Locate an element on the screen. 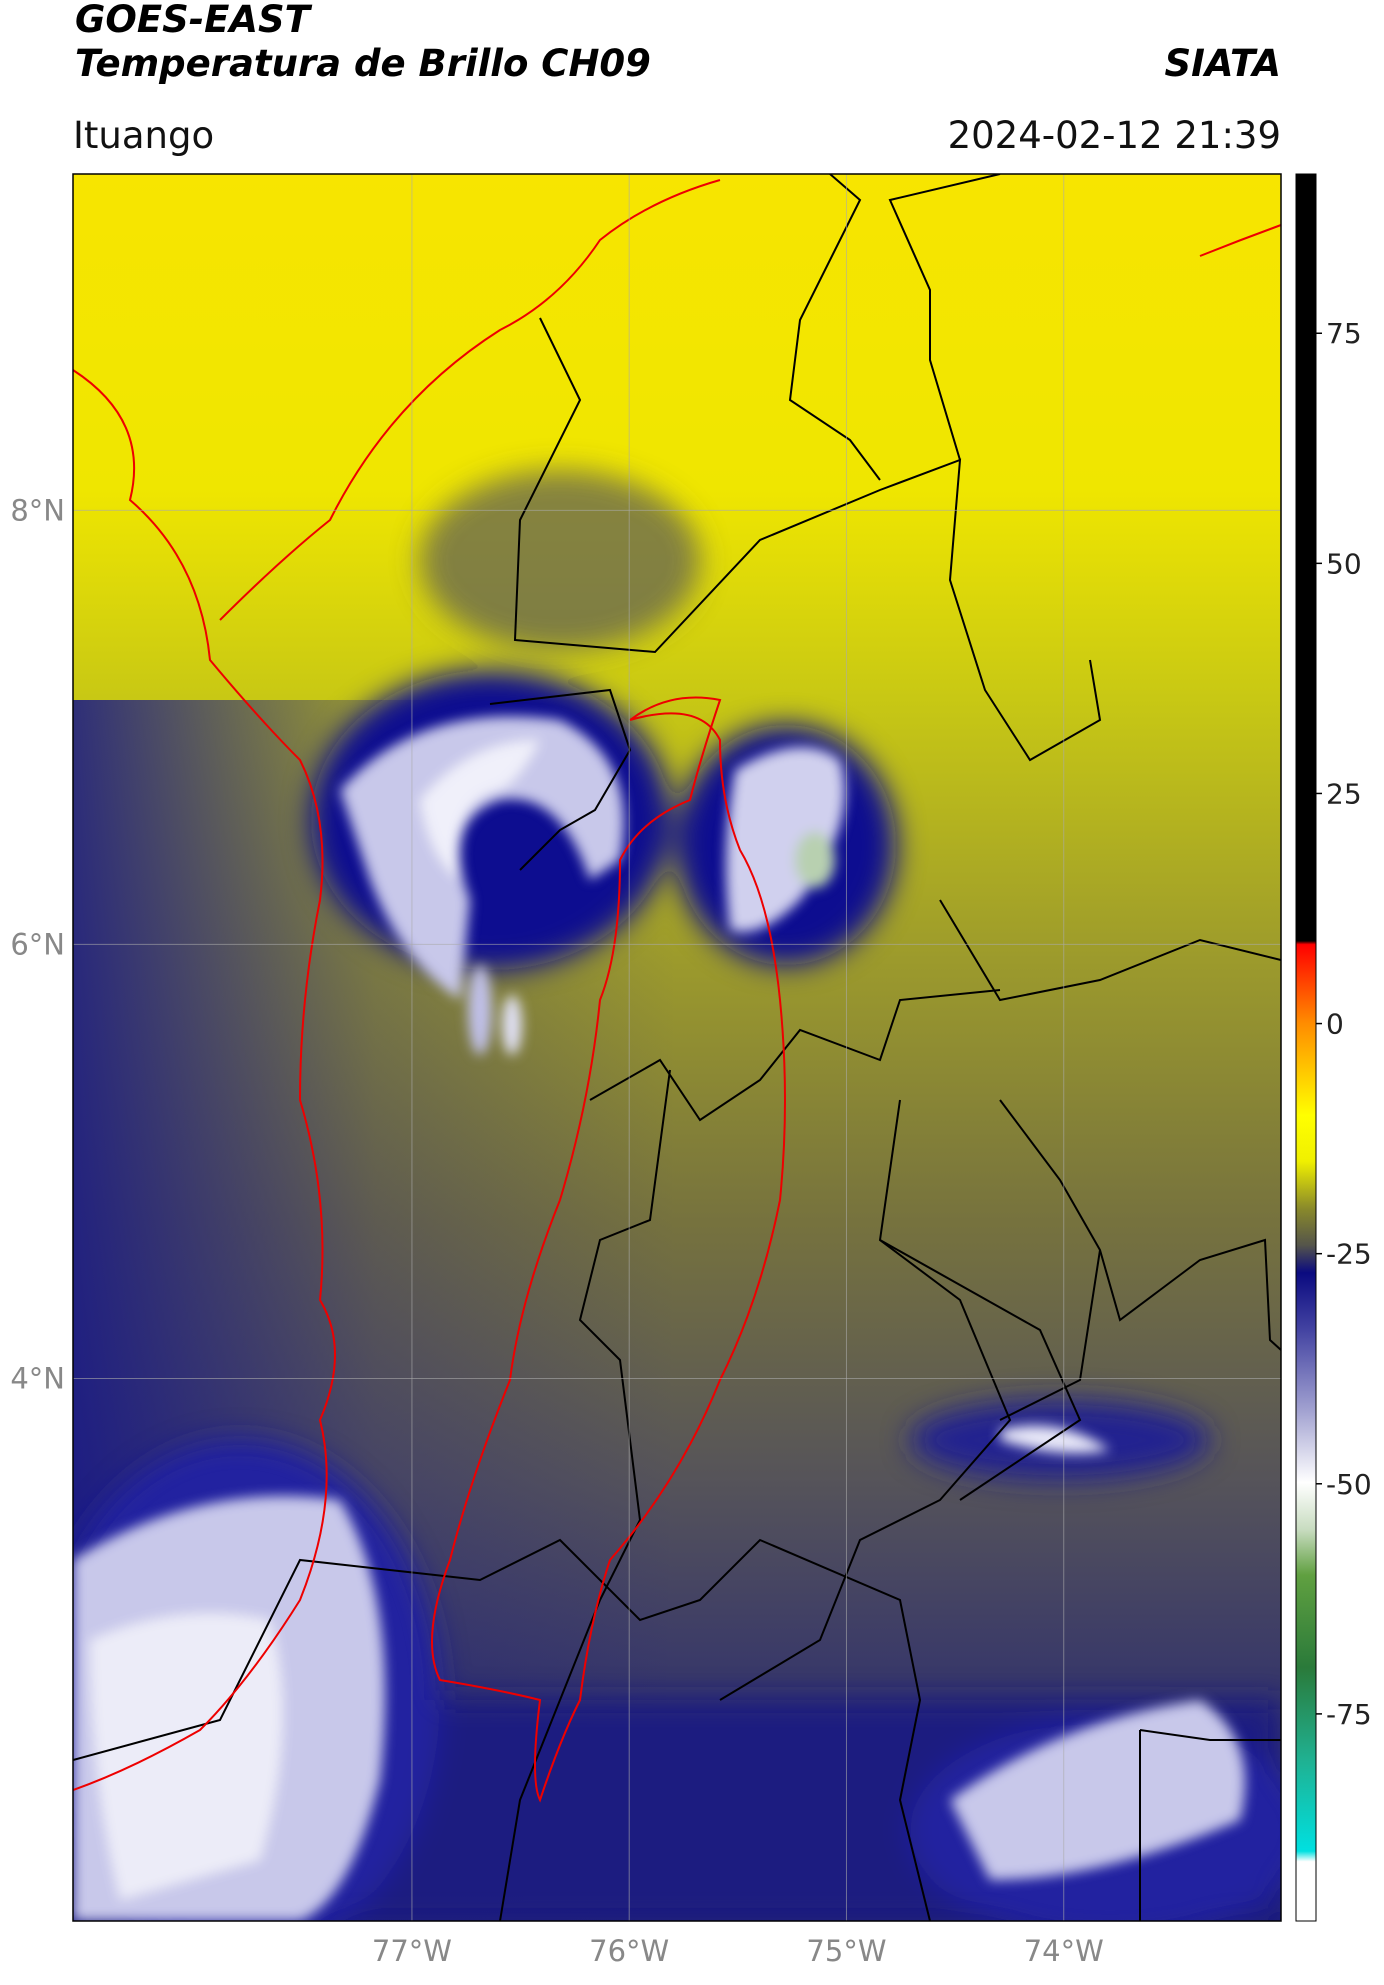  y-tick-label: 8°N is located at coordinates (37, 510).